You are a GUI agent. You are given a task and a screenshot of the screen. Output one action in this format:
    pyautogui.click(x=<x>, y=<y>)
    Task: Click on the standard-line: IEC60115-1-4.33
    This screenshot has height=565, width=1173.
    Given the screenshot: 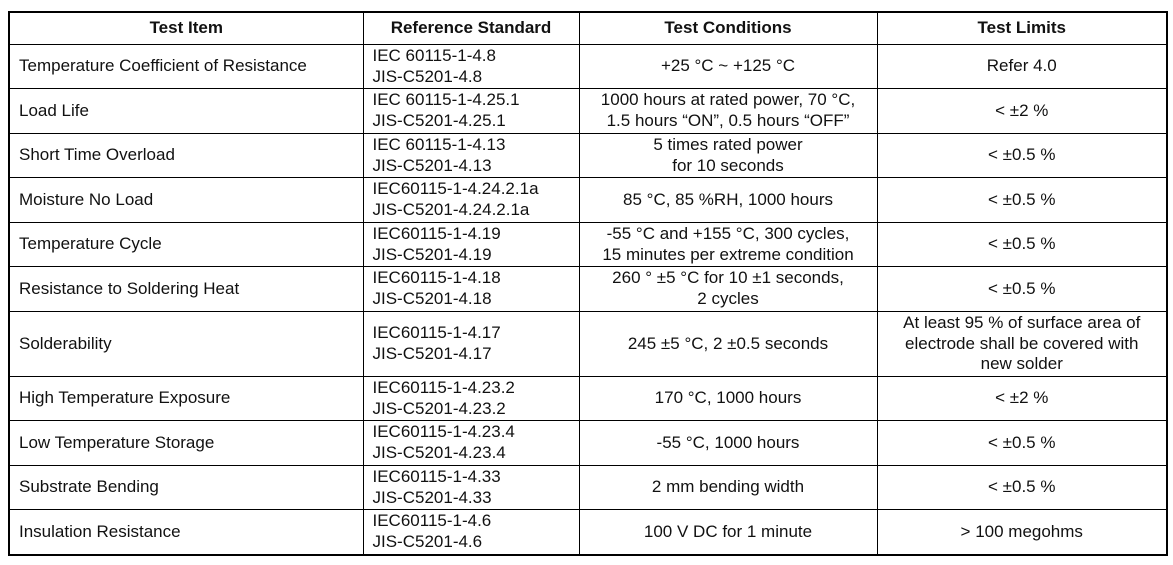 What is the action you would take?
    pyautogui.click(x=436, y=476)
    